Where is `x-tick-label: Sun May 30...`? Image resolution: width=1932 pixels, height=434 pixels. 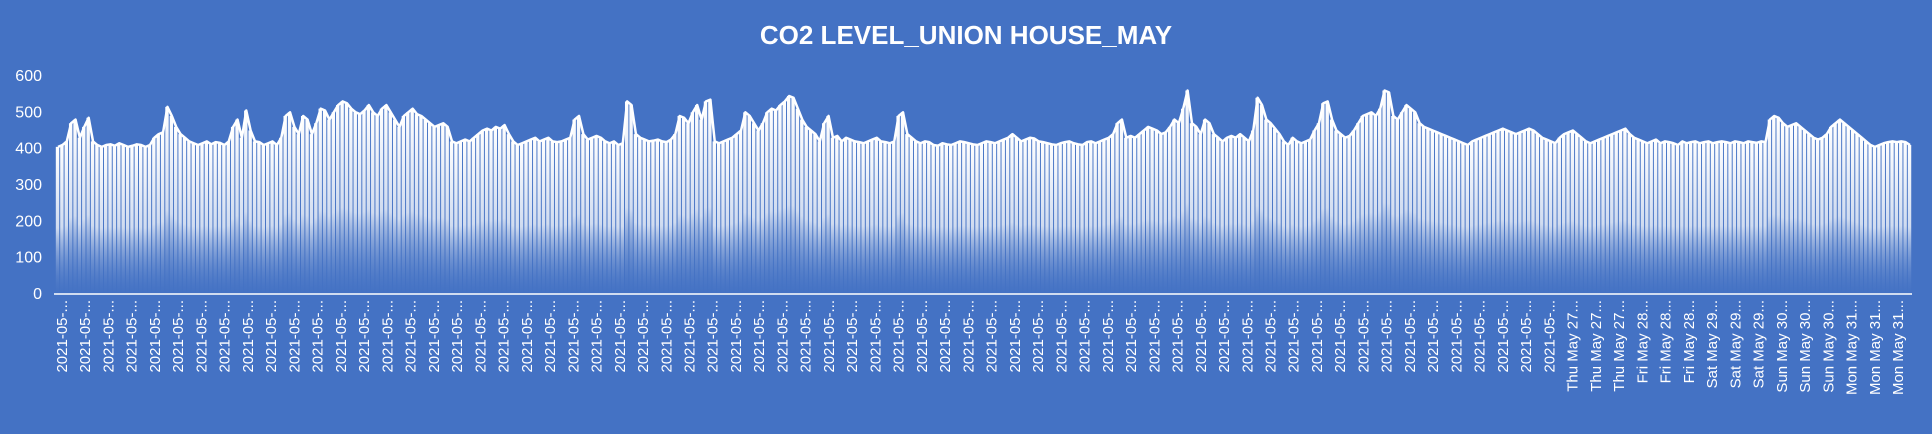 x-tick-label: Sun May 30... is located at coordinates (1805, 346).